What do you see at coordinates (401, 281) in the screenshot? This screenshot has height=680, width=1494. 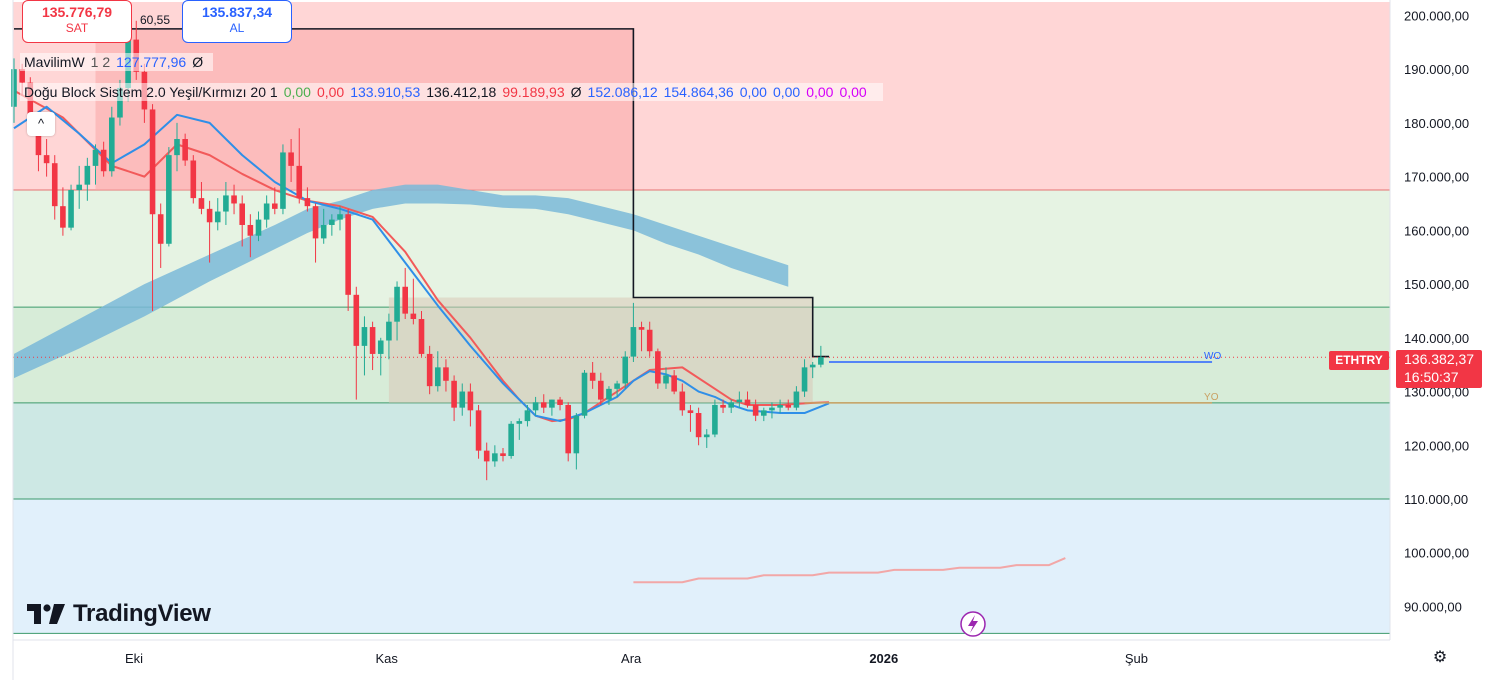 I see `ma-ribbon` at bounding box center [401, 281].